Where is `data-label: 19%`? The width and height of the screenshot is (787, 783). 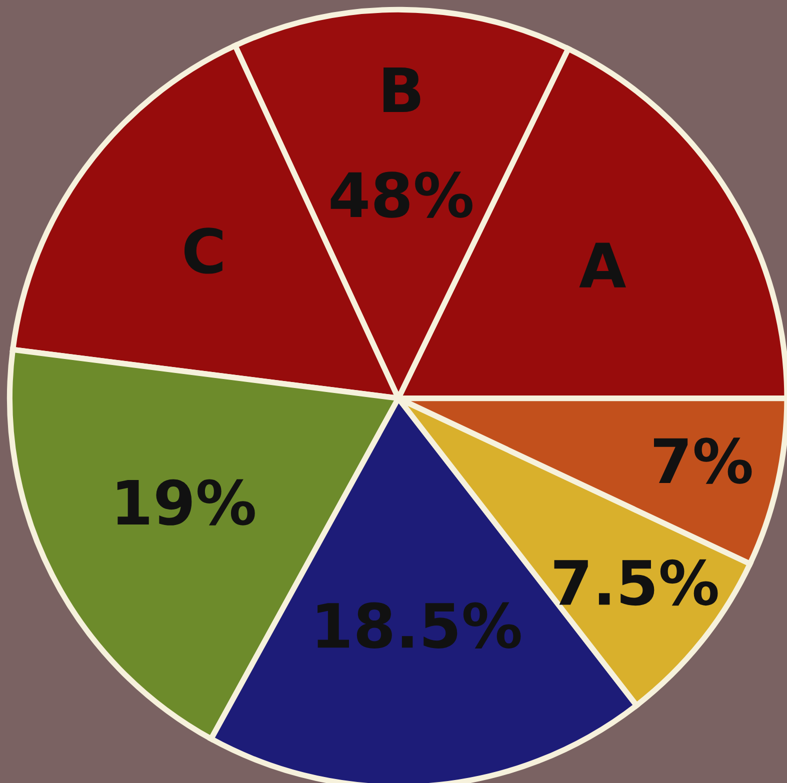 data-label: 19% is located at coordinates (186, 502).